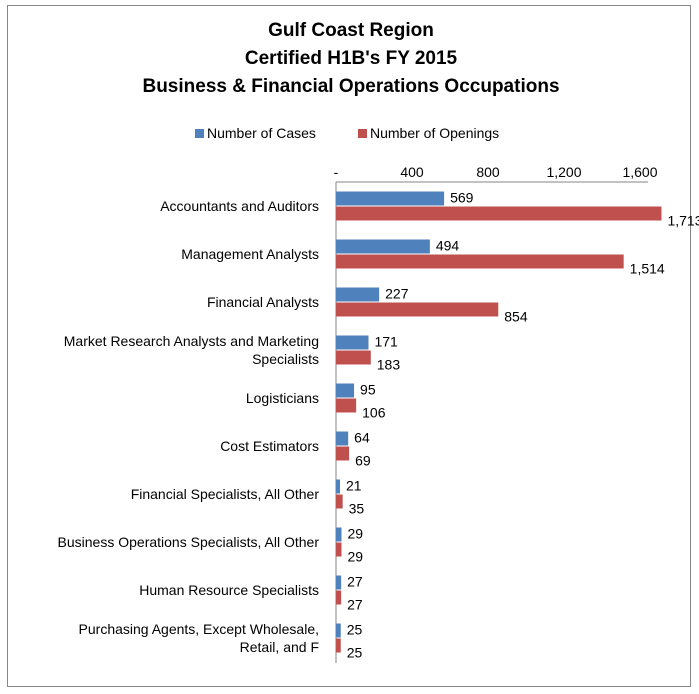 The height and width of the screenshot is (694, 699). I want to click on x-tick-label: 1,600, so click(639, 172).